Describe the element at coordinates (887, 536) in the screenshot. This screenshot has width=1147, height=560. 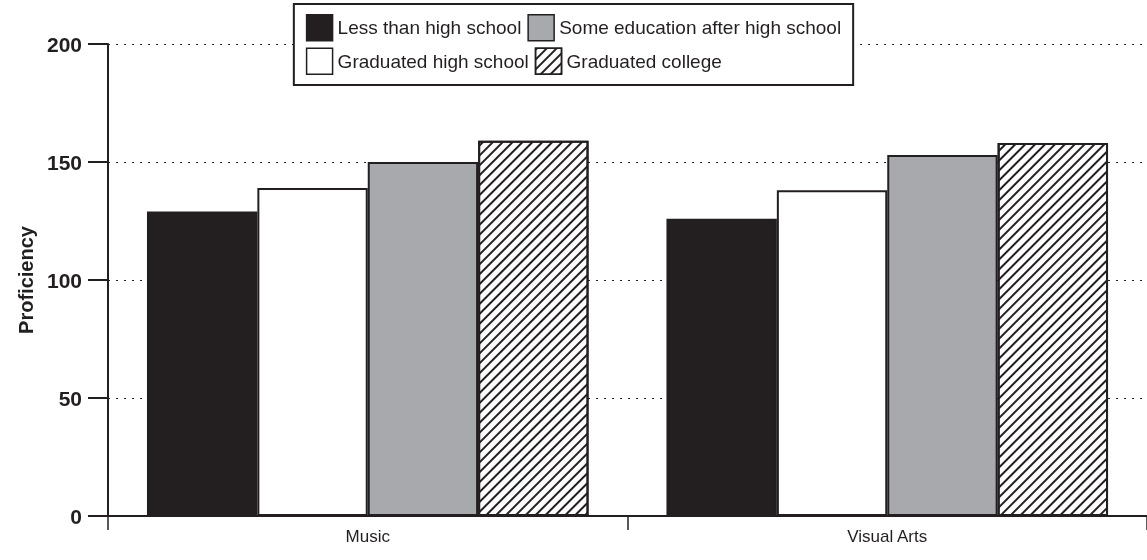
I see `x-tick-label: Visual Arts` at that location.